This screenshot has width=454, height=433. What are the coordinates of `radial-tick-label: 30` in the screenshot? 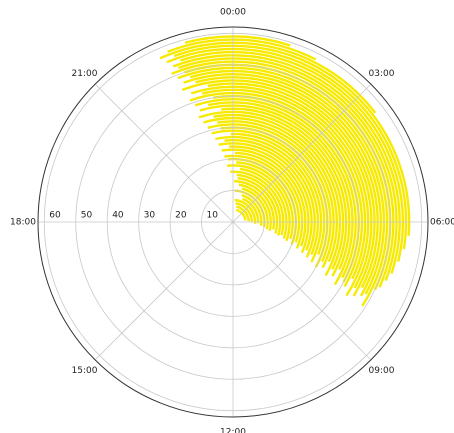 It's located at (150, 216).